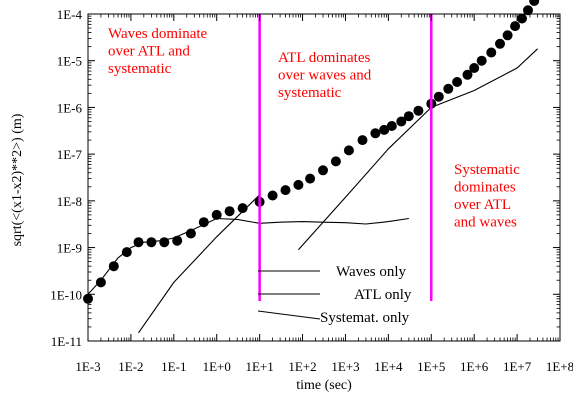 Image resolution: width=573 pixels, height=395 pixels. I want to click on legend: Waves only ATL only Systemat. only, so click(334, 295).